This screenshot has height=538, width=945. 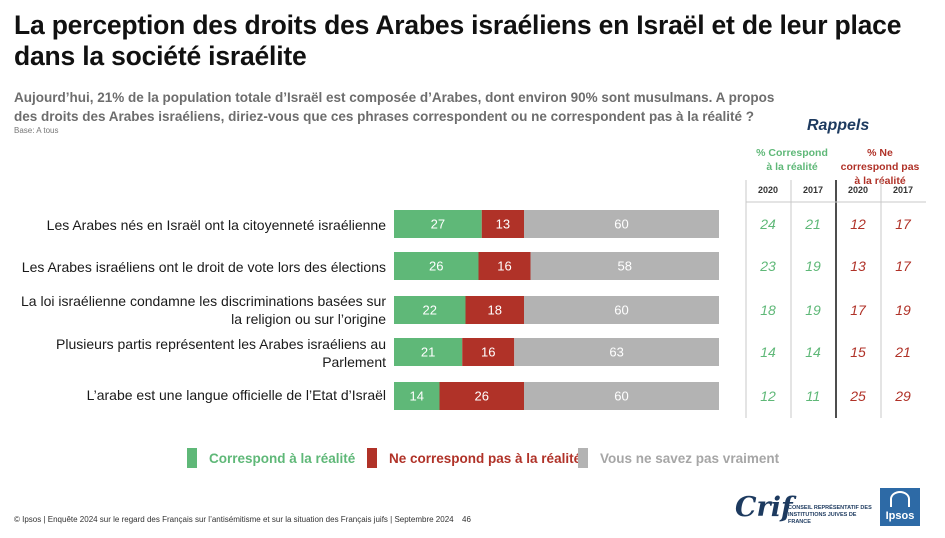 I want to click on legend-swatch-green, so click(x=192, y=458).